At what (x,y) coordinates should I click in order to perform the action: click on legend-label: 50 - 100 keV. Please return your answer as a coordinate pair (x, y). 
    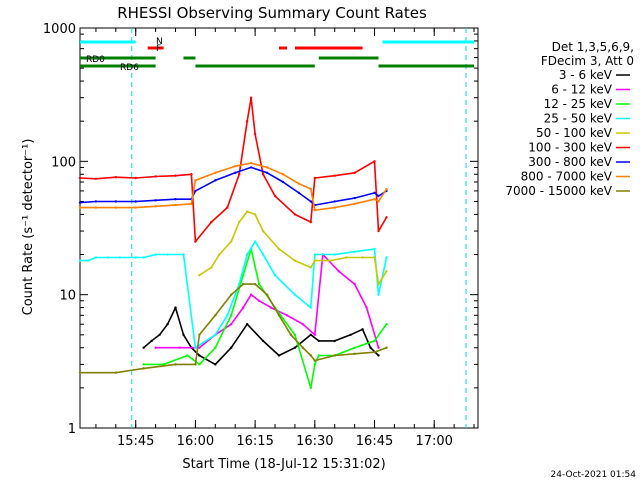
    Looking at the image, I should click on (574, 133).